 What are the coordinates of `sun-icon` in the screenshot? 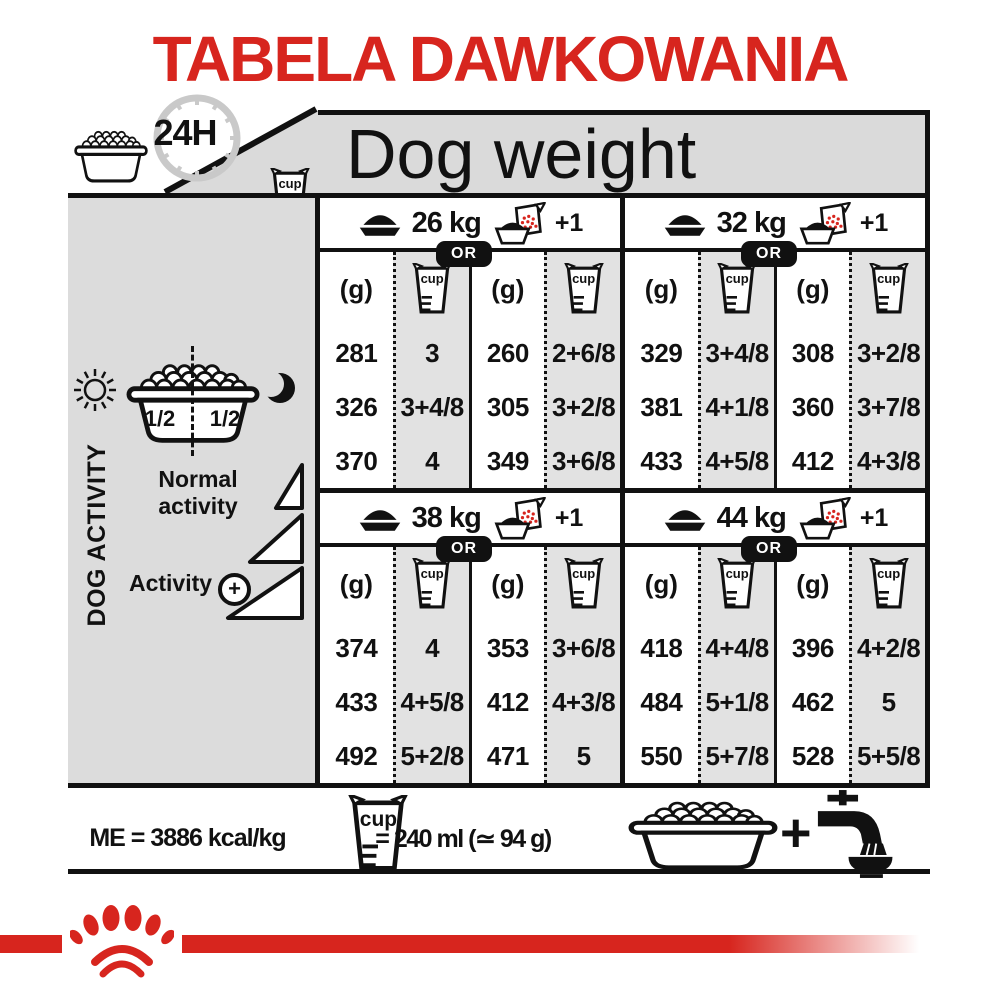 It's located at (95, 390).